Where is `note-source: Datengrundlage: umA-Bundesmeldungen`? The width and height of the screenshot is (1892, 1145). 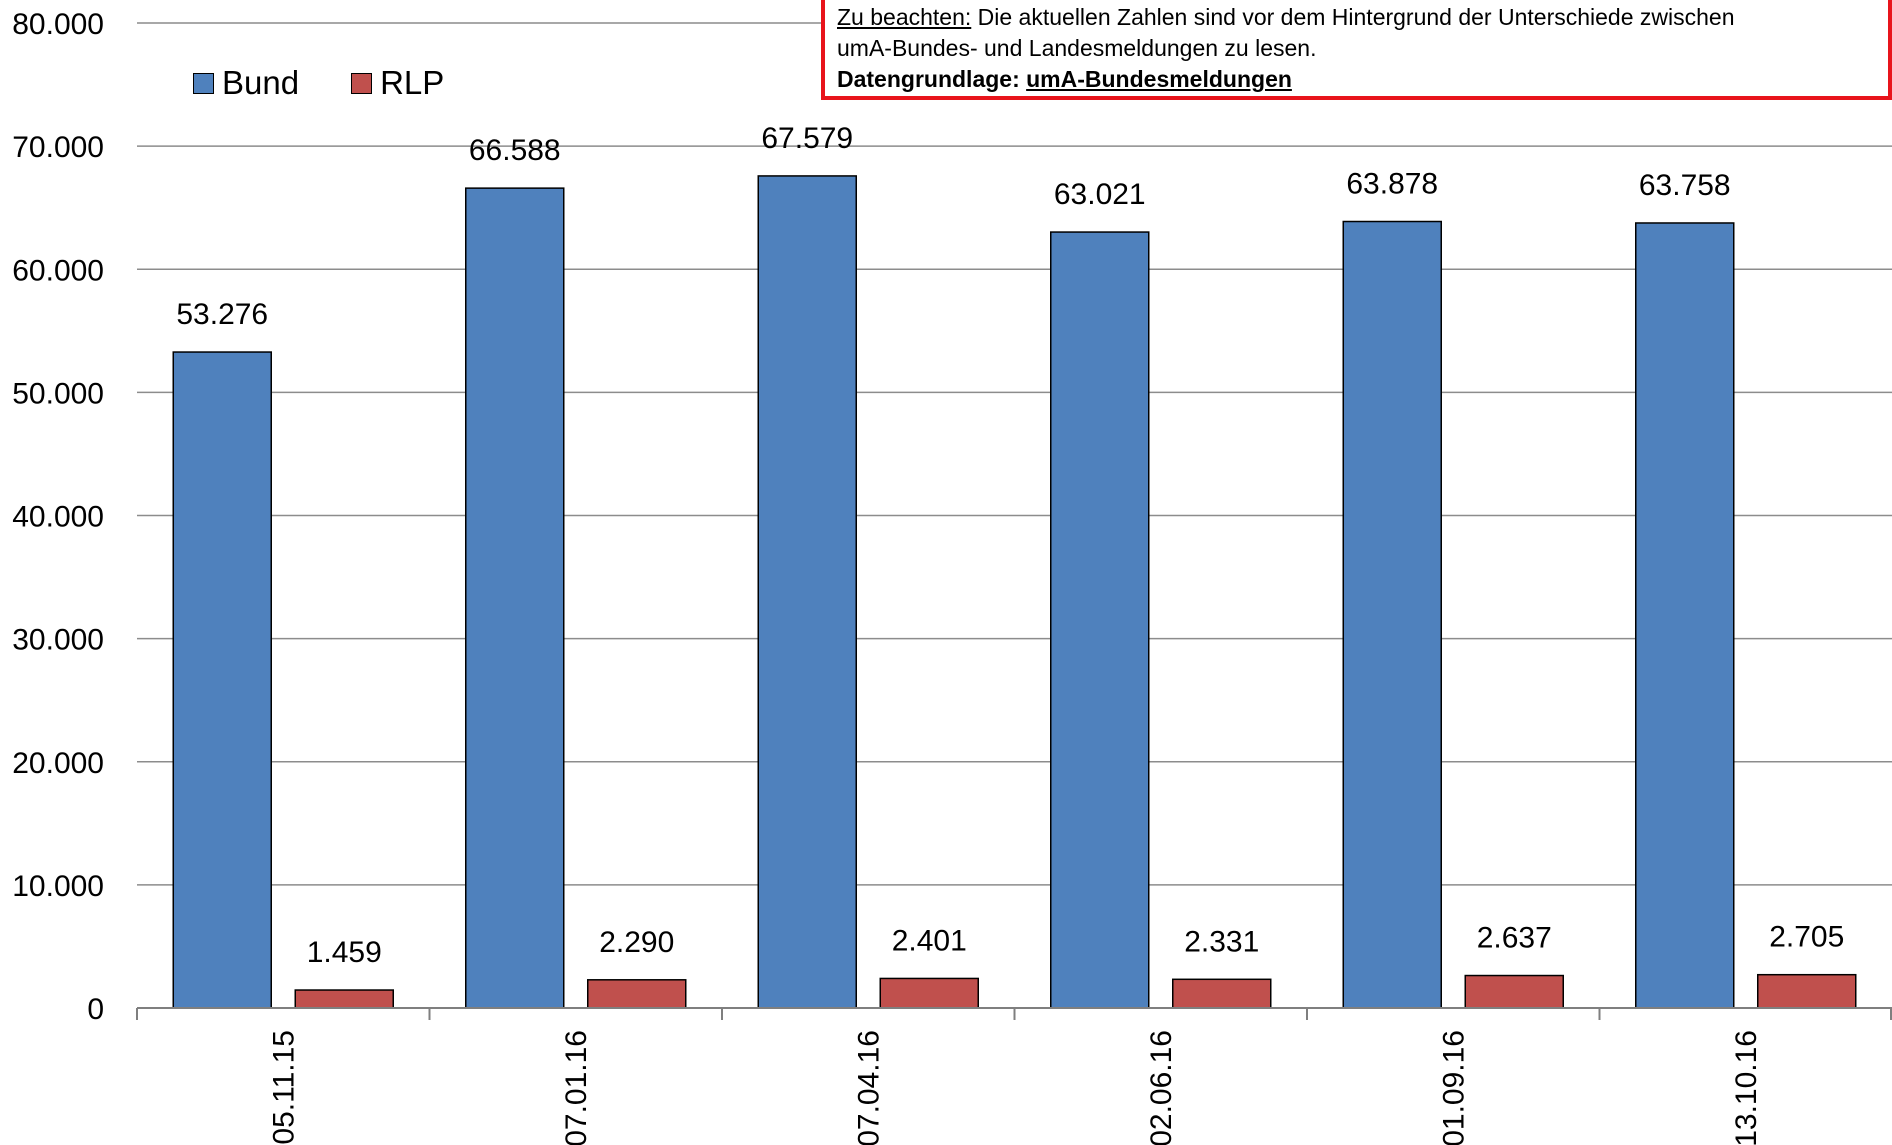
note-source: Datengrundlage: umA-Bundesmeldungen is located at coordinates (1356, 79).